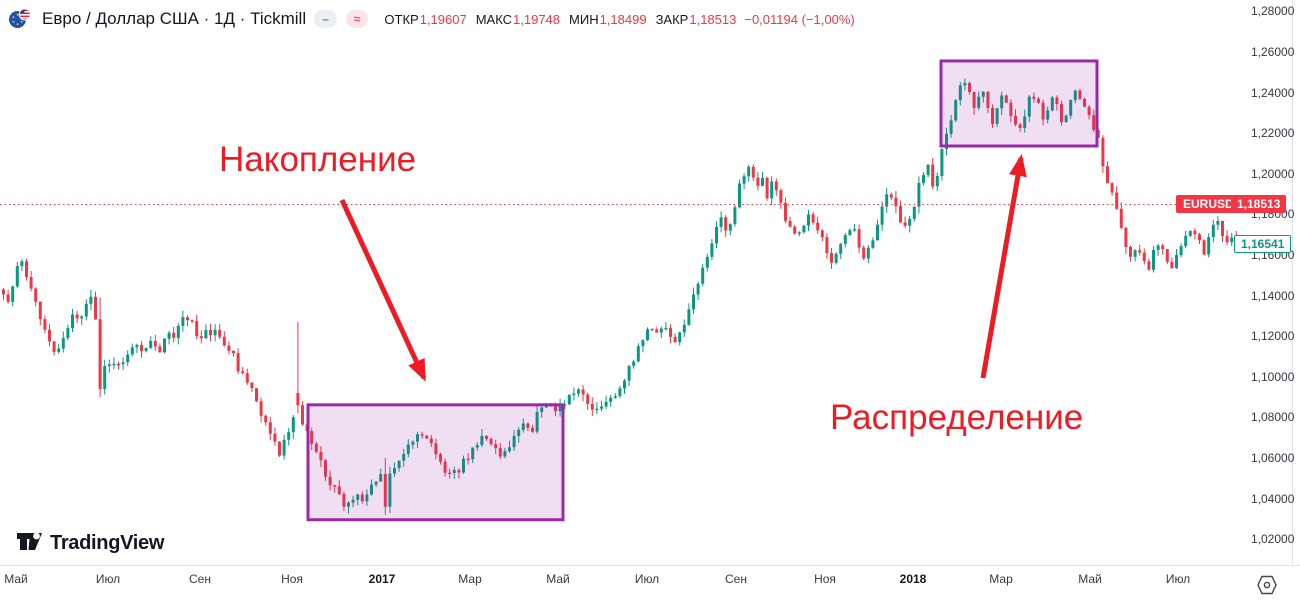 The height and width of the screenshot is (600, 1300). What do you see at coordinates (1273, 336) in the screenshot?
I see `price-tick-label: 1,12000` at bounding box center [1273, 336].